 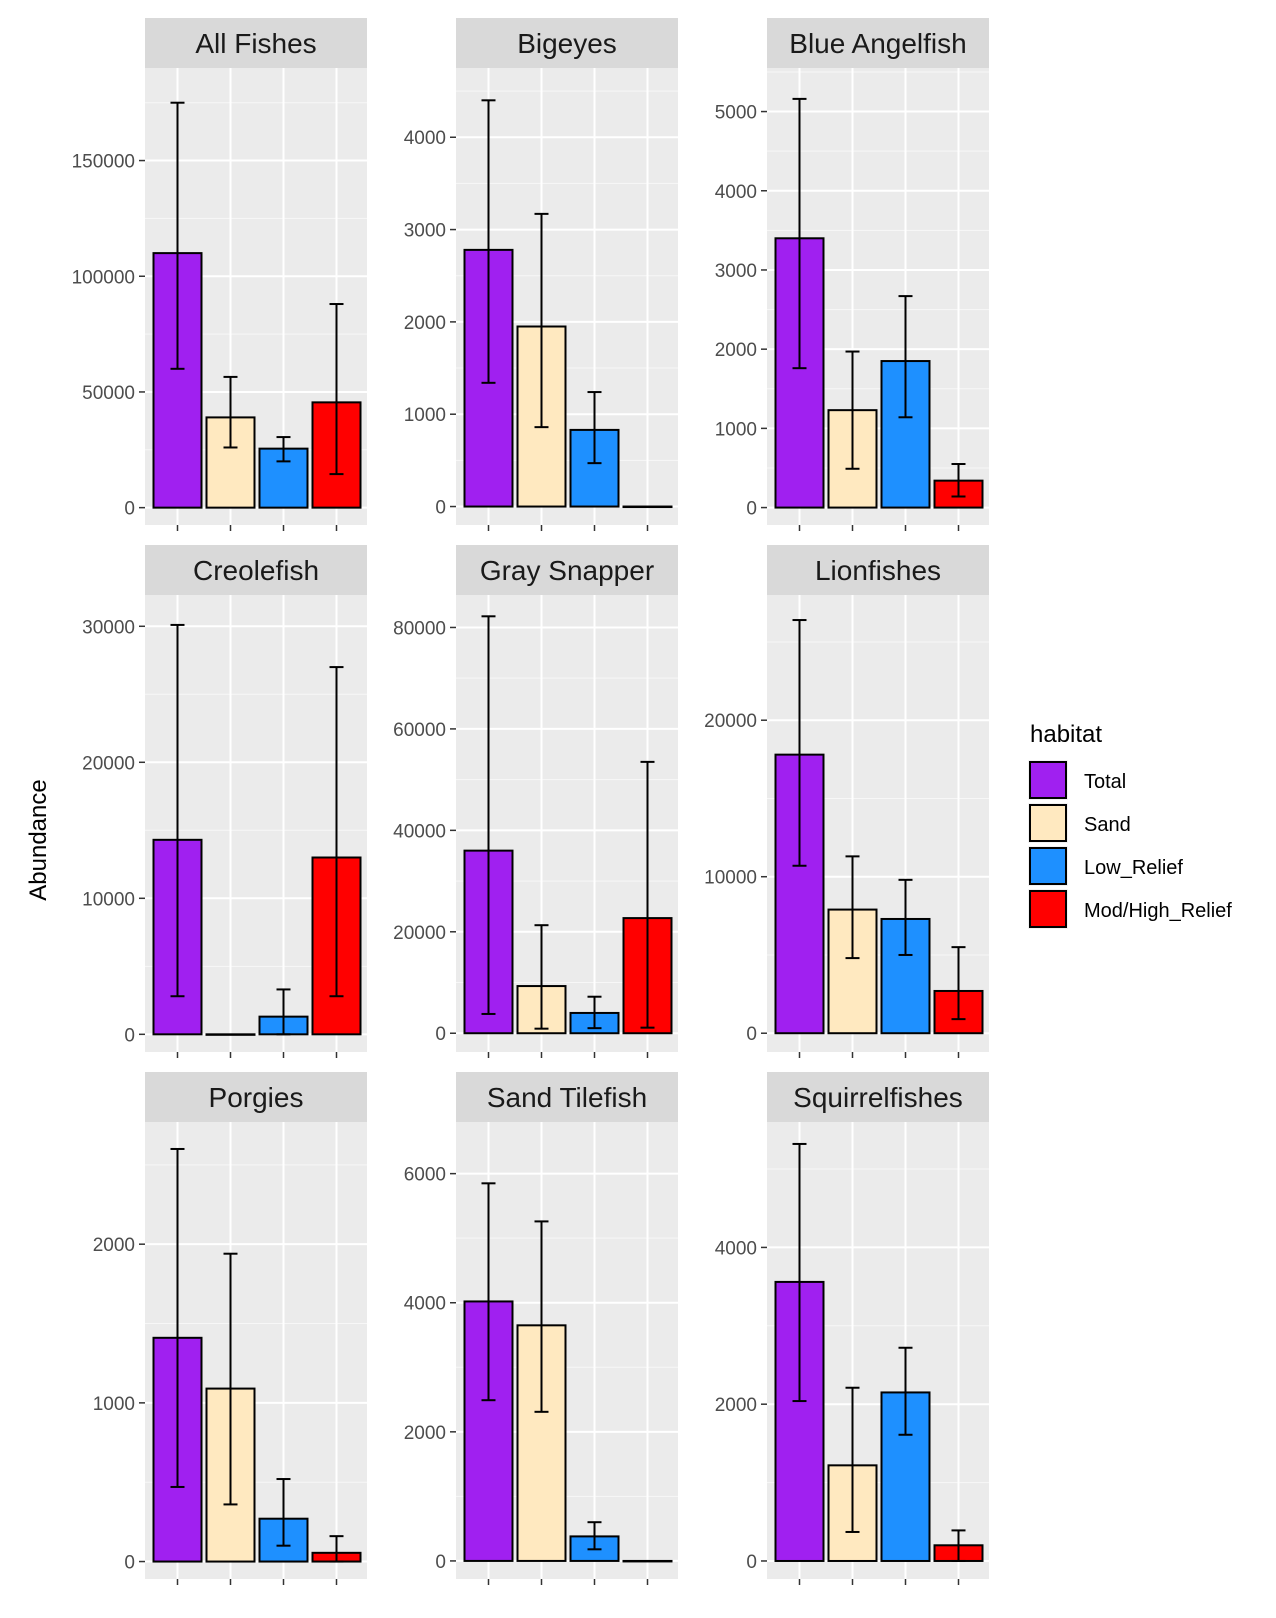 I want to click on facet-title: Bigeyes, so click(x=567, y=43).